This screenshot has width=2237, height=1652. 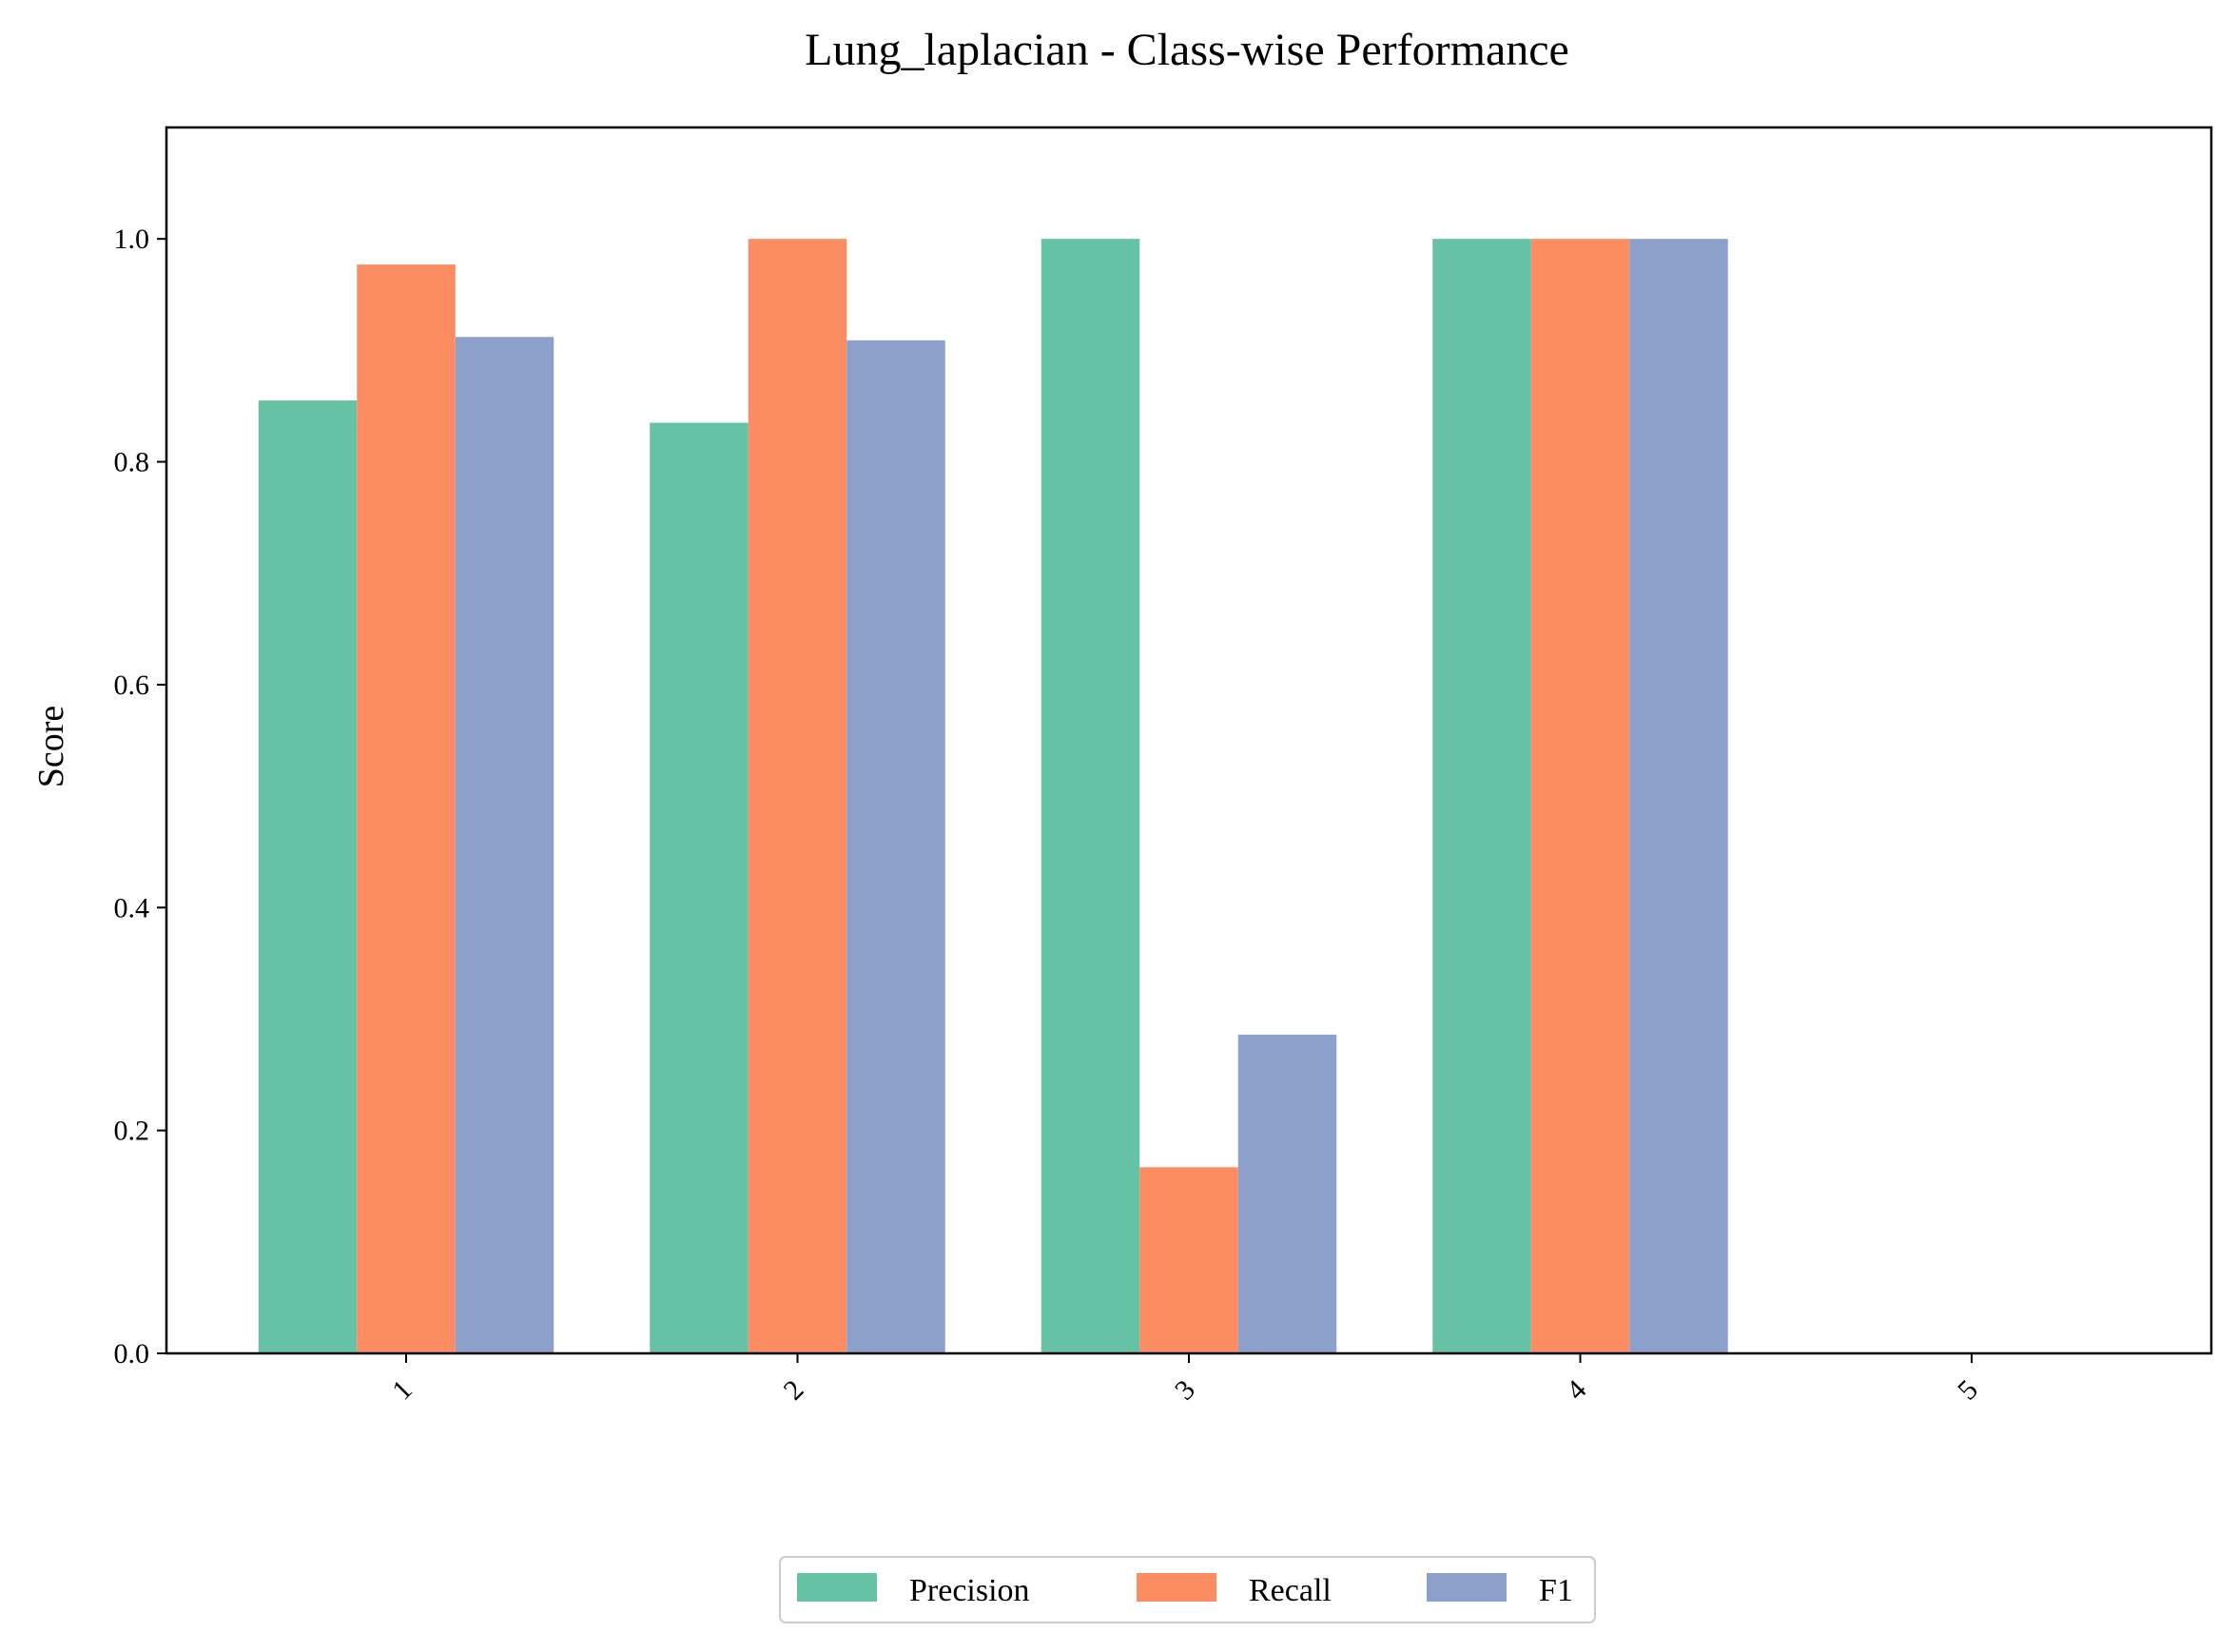 What do you see at coordinates (51, 747) in the screenshot?
I see `y-axis-label: Score` at bounding box center [51, 747].